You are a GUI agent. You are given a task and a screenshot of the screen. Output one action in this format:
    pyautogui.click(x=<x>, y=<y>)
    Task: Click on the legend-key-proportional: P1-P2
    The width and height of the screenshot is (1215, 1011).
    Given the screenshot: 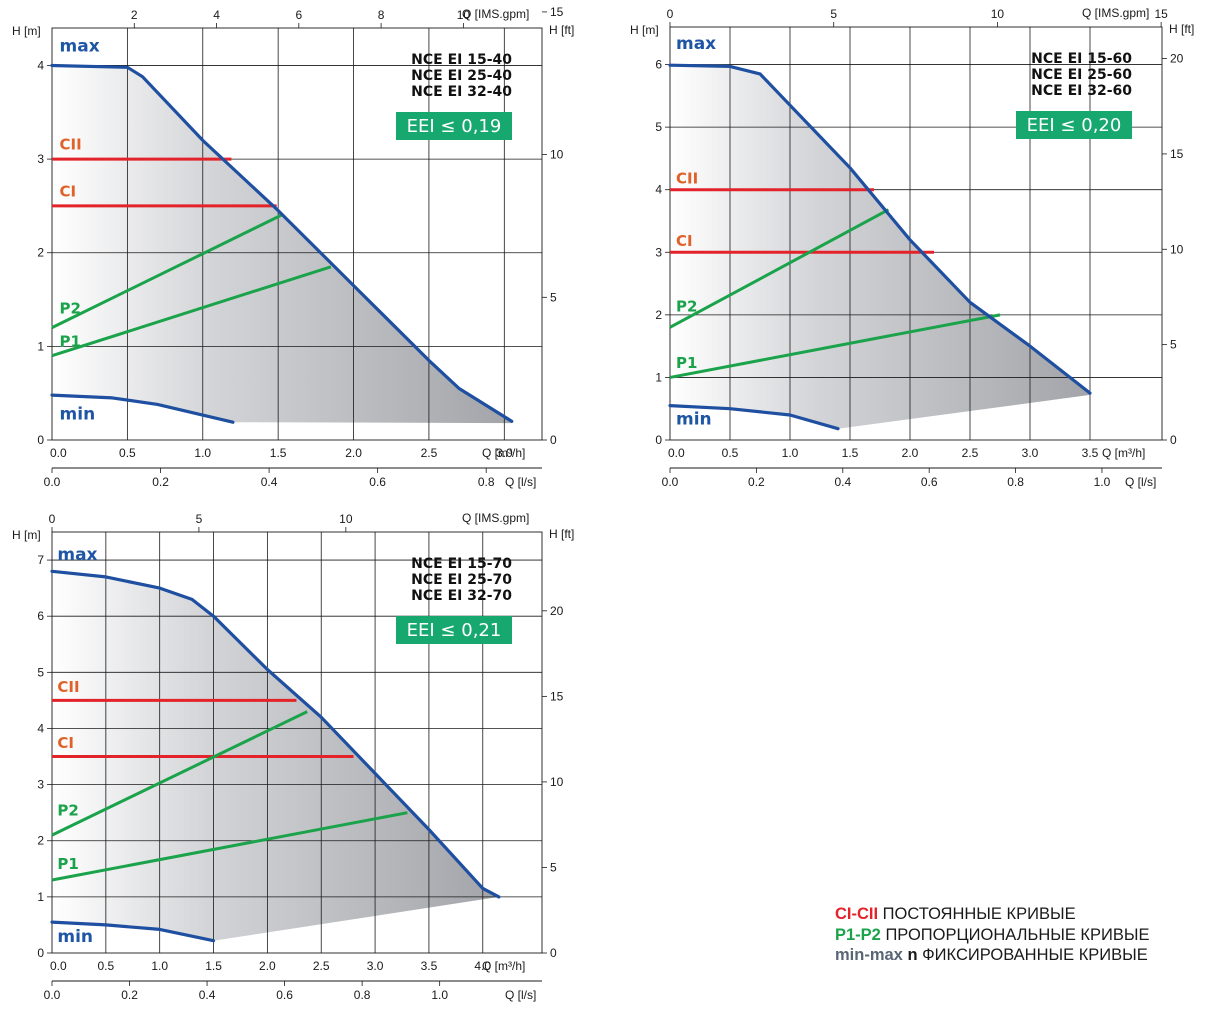 What is the action you would take?
    pyautogui.click(x=858, y=934)
    